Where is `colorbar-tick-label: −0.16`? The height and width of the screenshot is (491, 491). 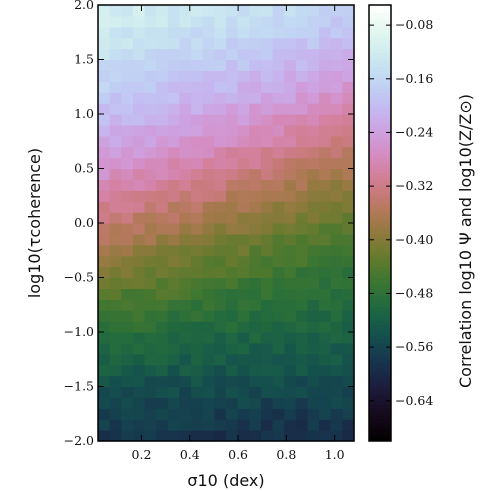
colorbar-tick-label: −0.16 is located at coordinates (414, 78).